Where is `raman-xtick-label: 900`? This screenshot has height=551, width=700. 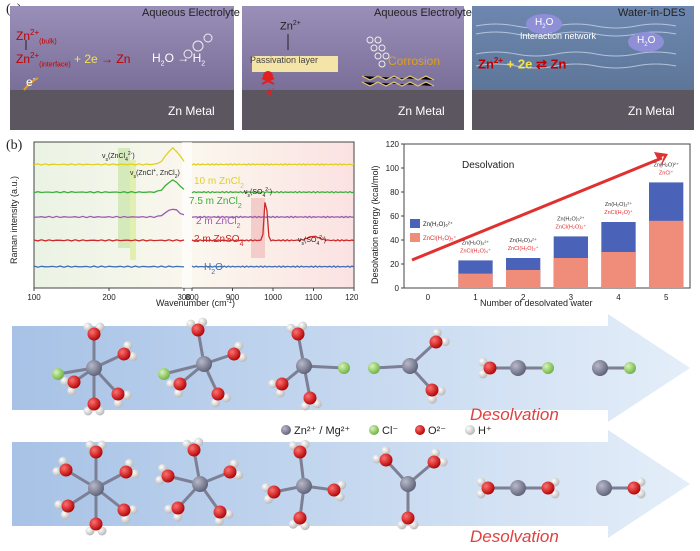 raman-xtick-label: 900 is located at coordinates (233, 297).